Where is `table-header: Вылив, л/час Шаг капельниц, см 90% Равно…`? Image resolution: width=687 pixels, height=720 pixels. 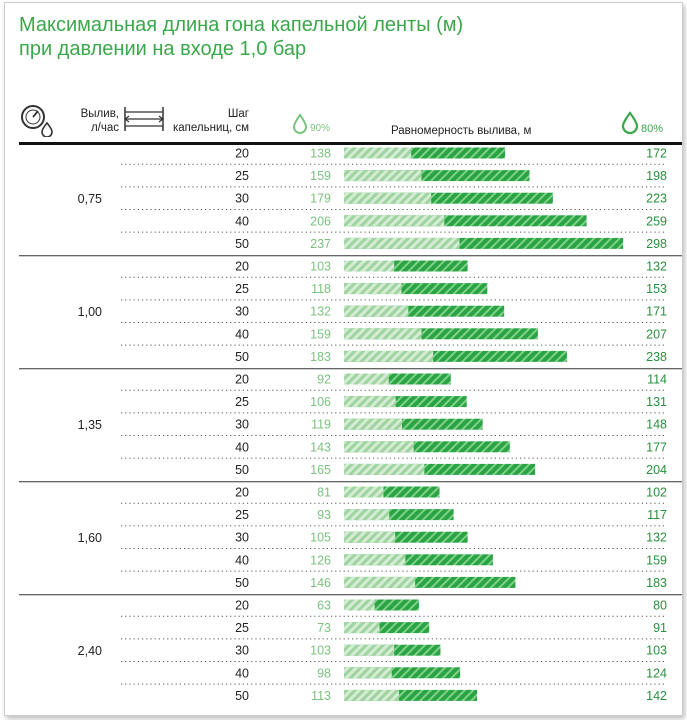
table-header: Вылив, л/час Шаг капельниц, см 90% Равно… is located at coordinates (343, 121).